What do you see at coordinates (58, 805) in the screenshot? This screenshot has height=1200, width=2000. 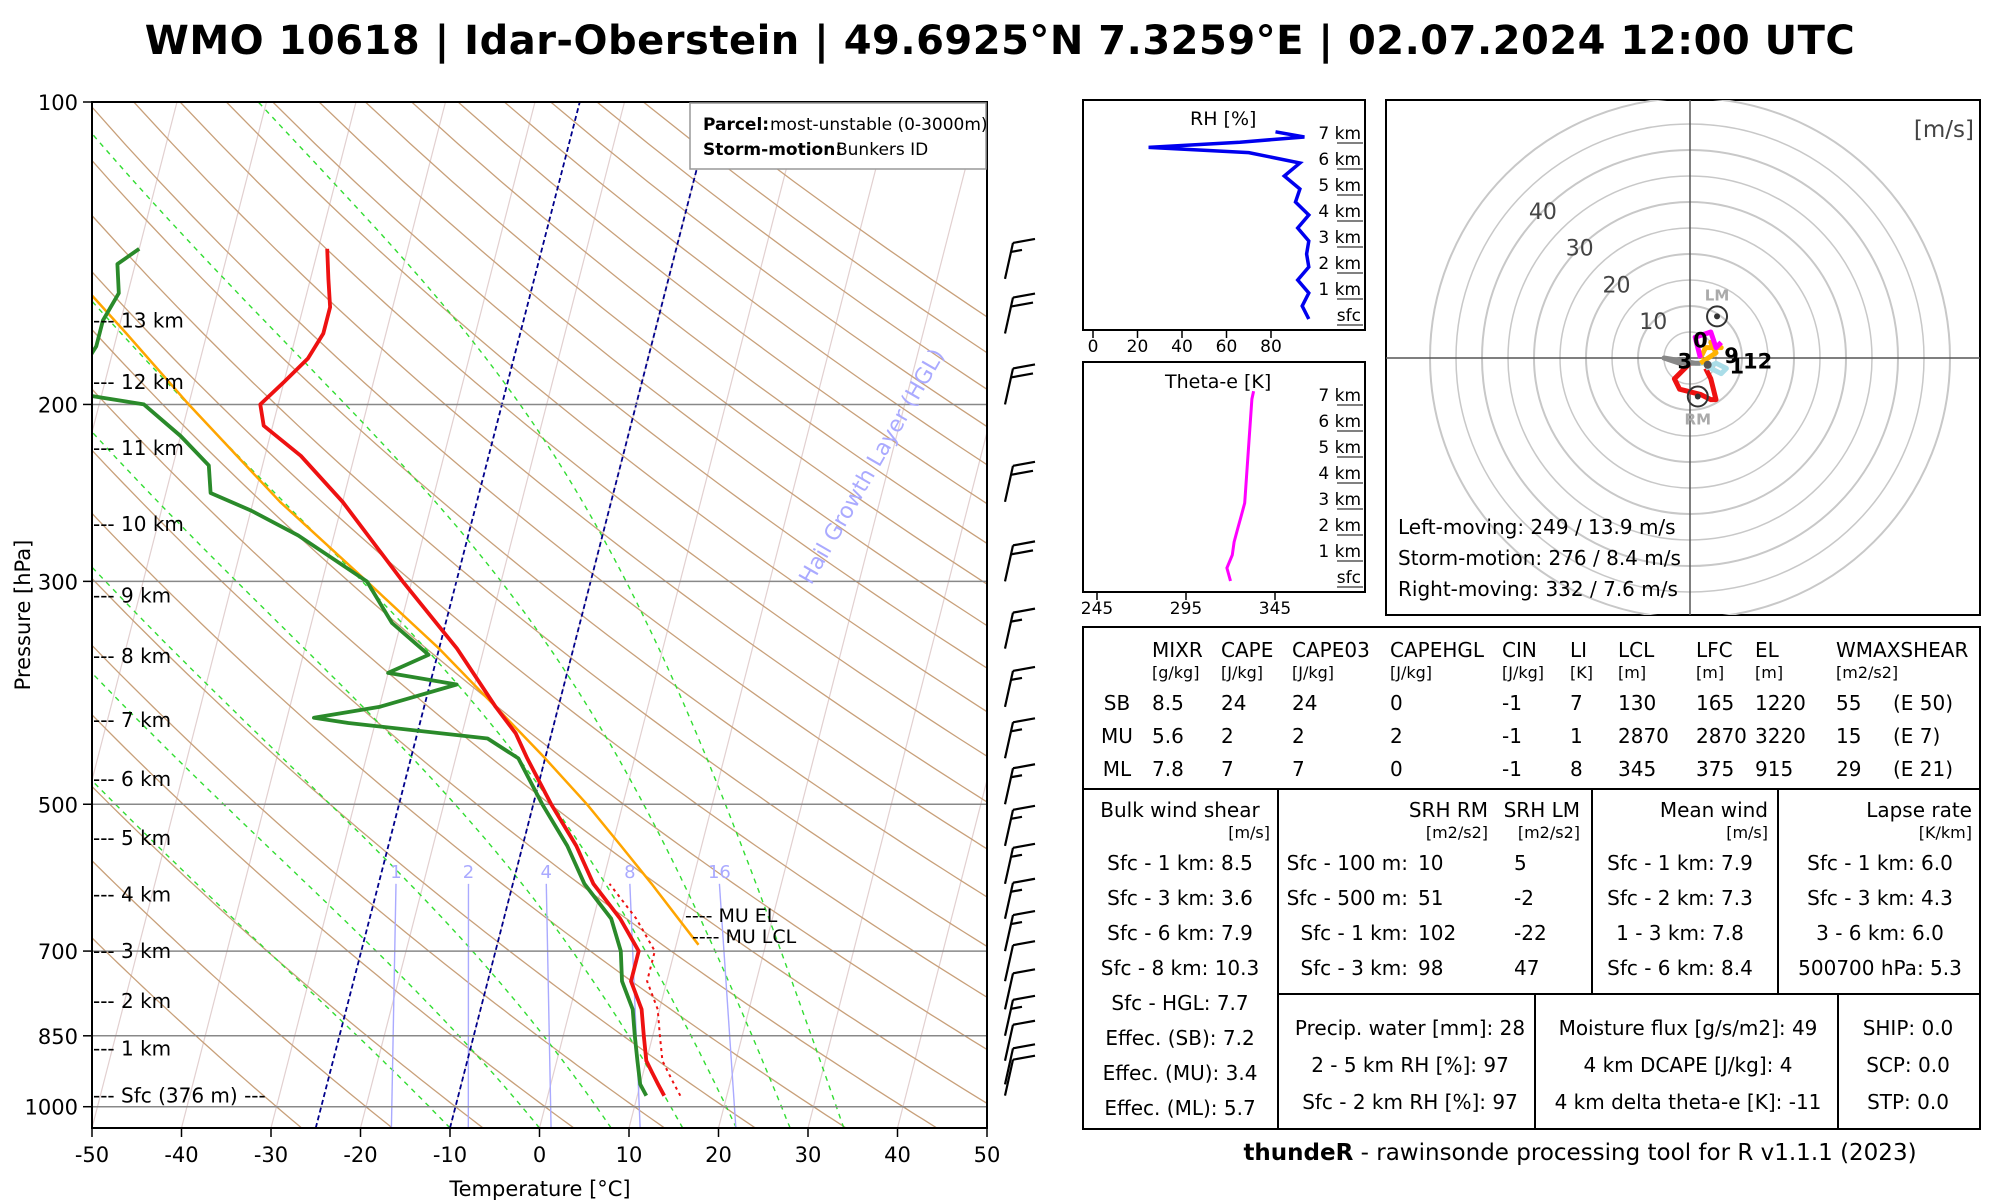 I see `pressure-tick-label: 500` at bounding box center [58, 805].